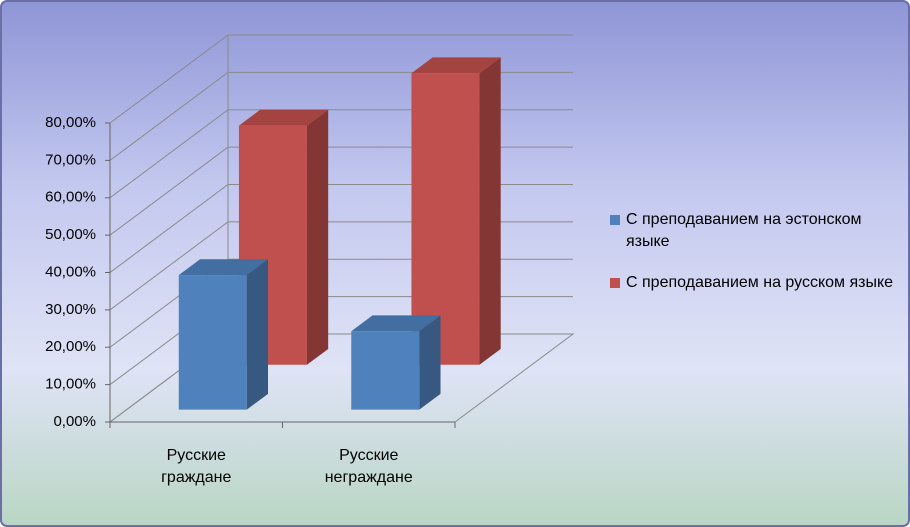 The width and height of the screenshot is (910, 527). I want to click on y-tick-label: 60,00%, so click(70, 197).